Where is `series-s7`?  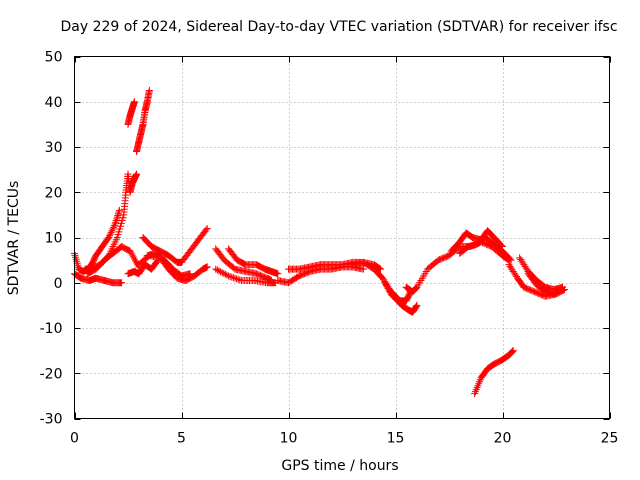 series-s7 is located at coordinates (143, 267).